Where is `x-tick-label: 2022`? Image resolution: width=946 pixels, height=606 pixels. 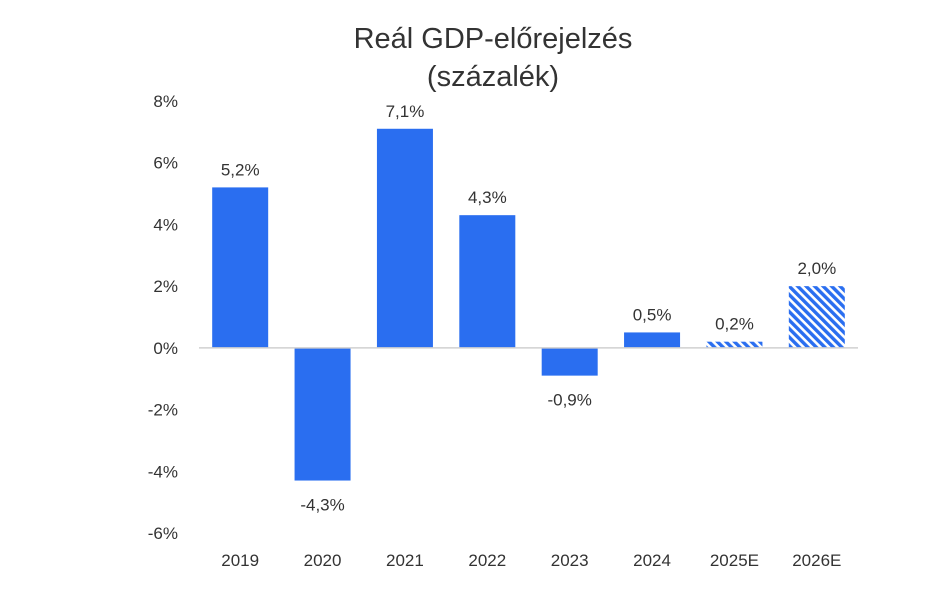 x-tick-label: 2022 is located at coordinates (487, 560).